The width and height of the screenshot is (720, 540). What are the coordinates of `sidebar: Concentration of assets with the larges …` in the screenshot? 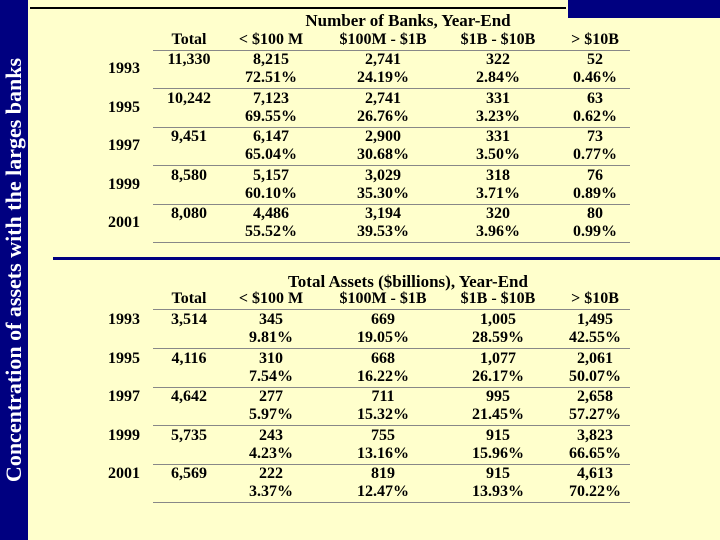 It's located at (14, 270).